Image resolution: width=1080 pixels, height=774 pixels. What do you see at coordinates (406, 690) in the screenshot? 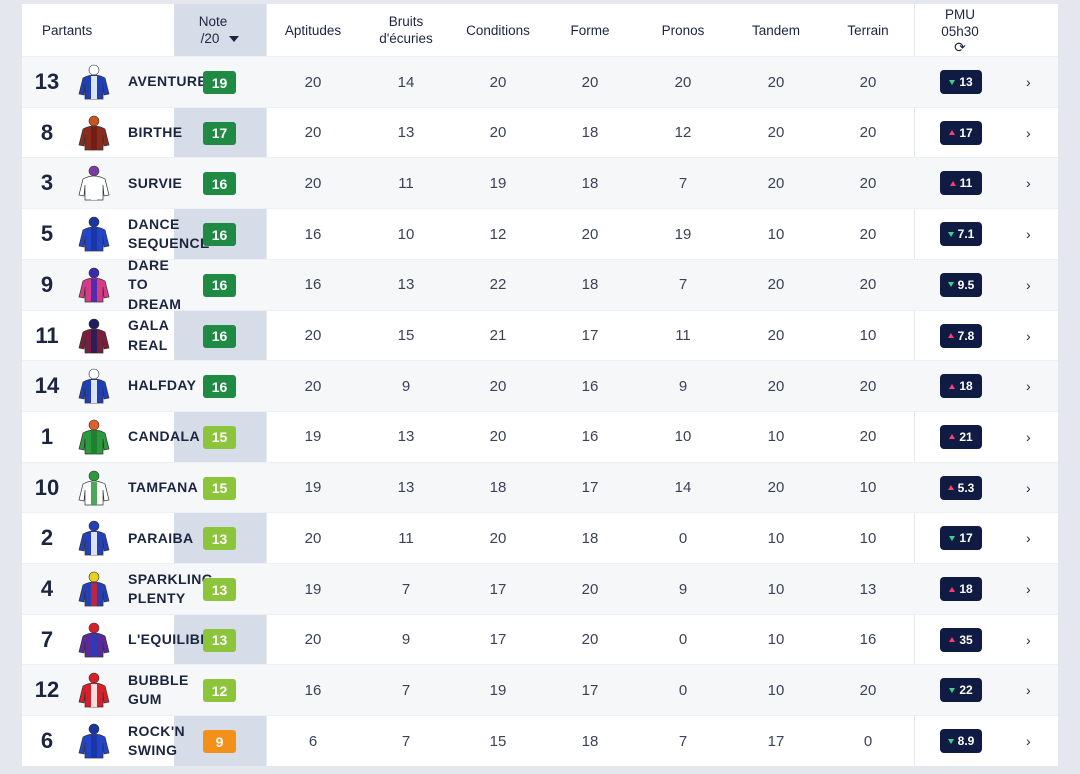
I see `cell-bruits: 7` at bounding box center [406, 690].